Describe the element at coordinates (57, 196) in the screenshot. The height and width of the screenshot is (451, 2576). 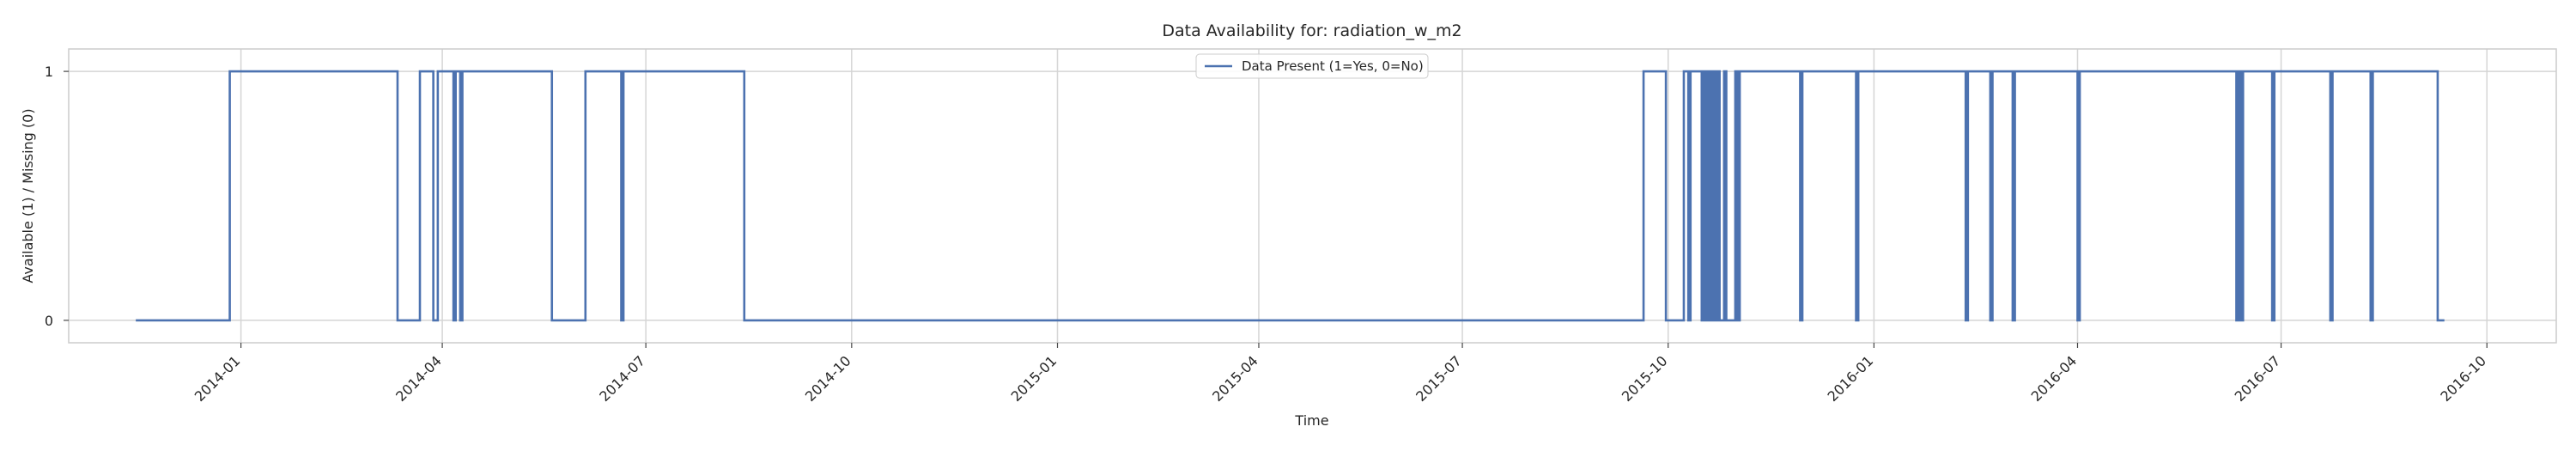
I see `y-axis-ticks: 01` at that location.